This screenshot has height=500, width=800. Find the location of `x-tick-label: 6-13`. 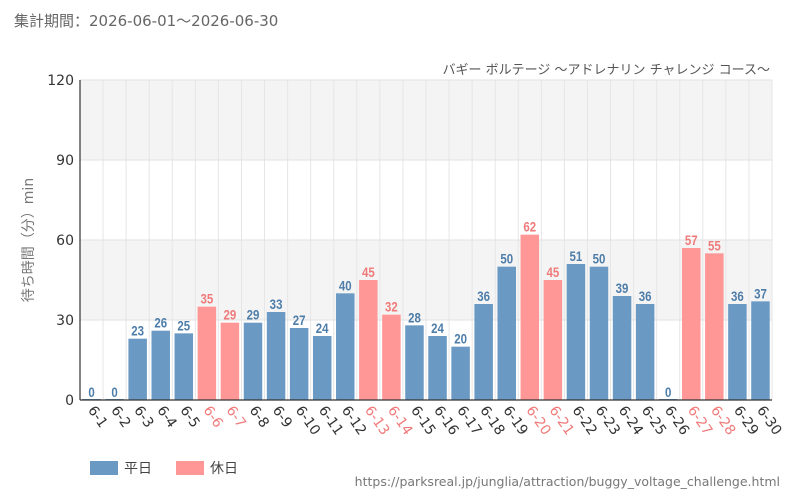

x-tick-label: 6-13 is located at coordinates (376, 420).